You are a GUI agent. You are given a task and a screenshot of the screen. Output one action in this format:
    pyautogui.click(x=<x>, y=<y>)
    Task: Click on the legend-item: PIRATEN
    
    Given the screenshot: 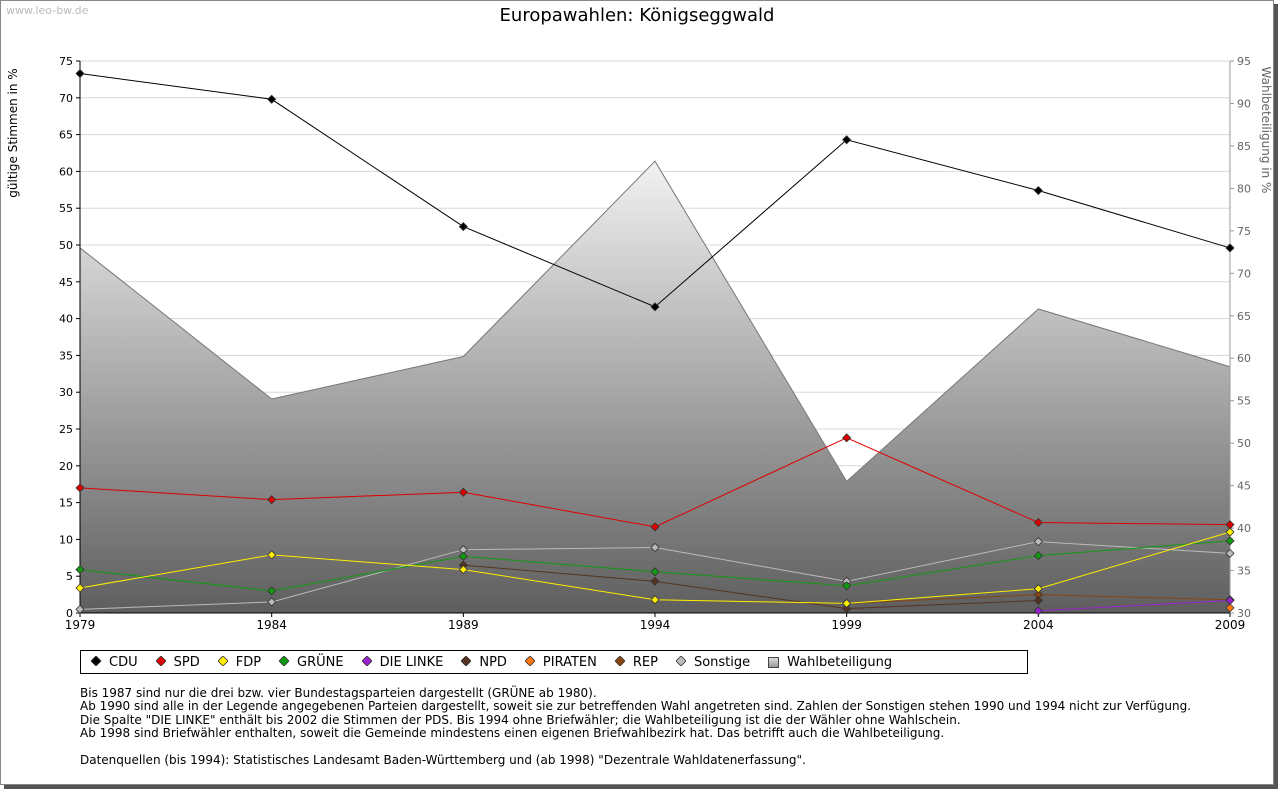 What is the action you would take?
    pyautogui.click(x=560, y=662)
    